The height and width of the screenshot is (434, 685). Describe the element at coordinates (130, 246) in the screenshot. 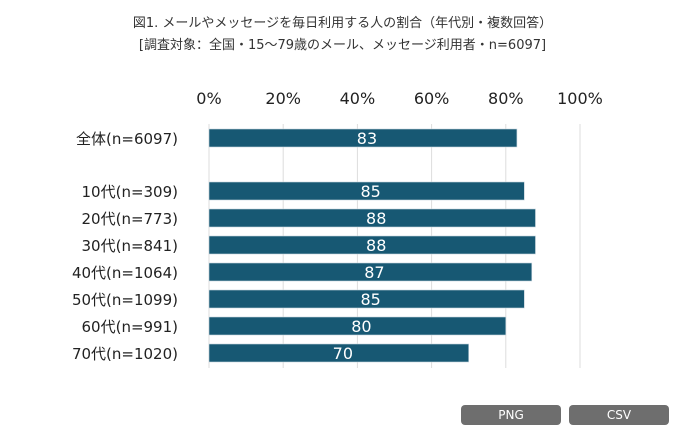

I see `category-label: 30代(n=841)` at that location.